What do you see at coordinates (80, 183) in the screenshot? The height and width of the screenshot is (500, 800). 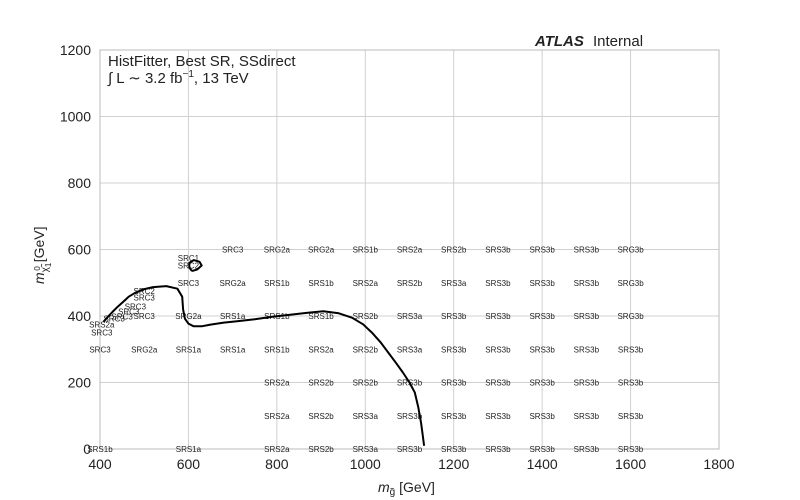 I see `y-tick-label: 800` at bounding box center [80, 183].